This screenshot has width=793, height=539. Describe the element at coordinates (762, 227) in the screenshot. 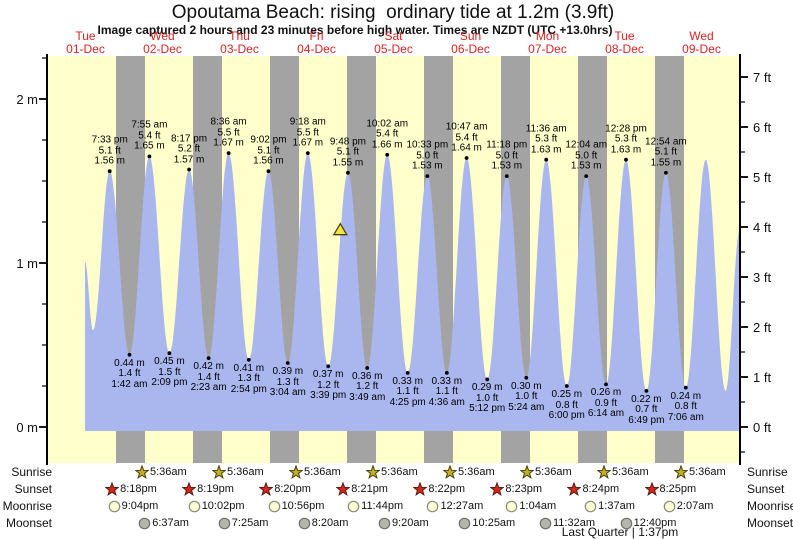

I see `y-axis-right-label: 4 ft` at that location.